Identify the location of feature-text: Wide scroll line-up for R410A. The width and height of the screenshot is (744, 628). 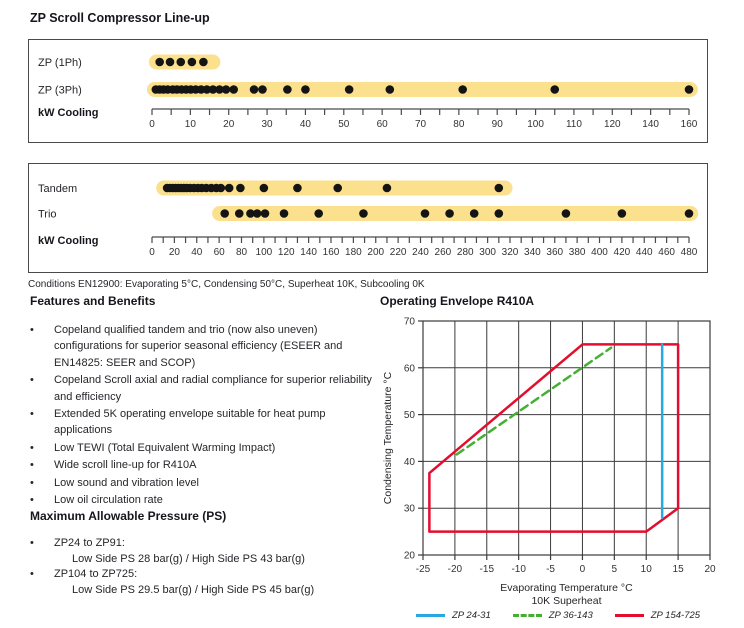
(125, 465).